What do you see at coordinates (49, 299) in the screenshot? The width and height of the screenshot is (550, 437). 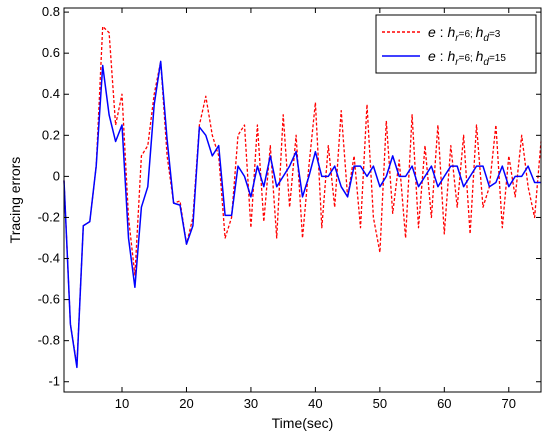 I see `y-tick-label: -0.6` at bounding box center [49, 299].